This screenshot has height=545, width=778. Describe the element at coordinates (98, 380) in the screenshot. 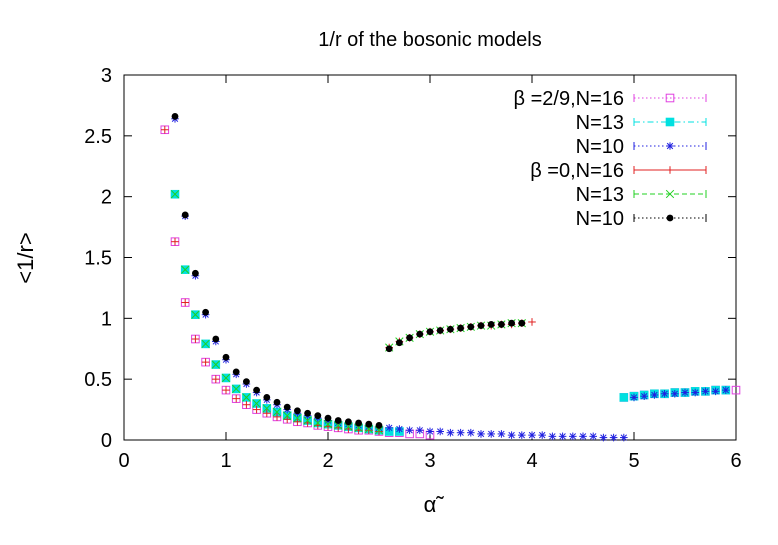

I see `y-tick-label: 0.5` at that location.